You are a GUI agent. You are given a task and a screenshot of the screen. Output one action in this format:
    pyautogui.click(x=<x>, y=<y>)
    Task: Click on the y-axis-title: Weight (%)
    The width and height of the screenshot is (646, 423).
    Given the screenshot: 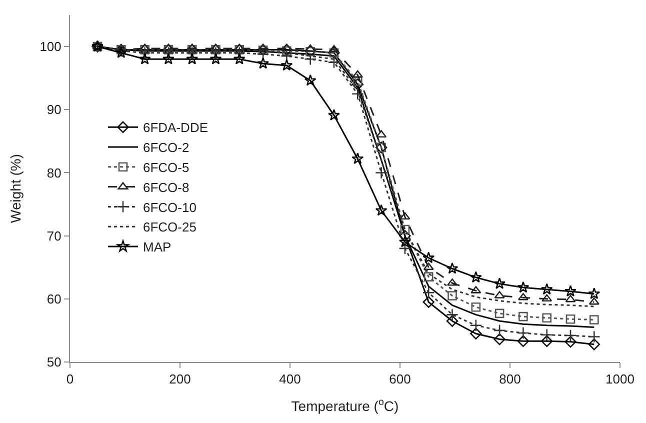 What is the action you would take?
    pyautogui.click(x=15, y=188)
    